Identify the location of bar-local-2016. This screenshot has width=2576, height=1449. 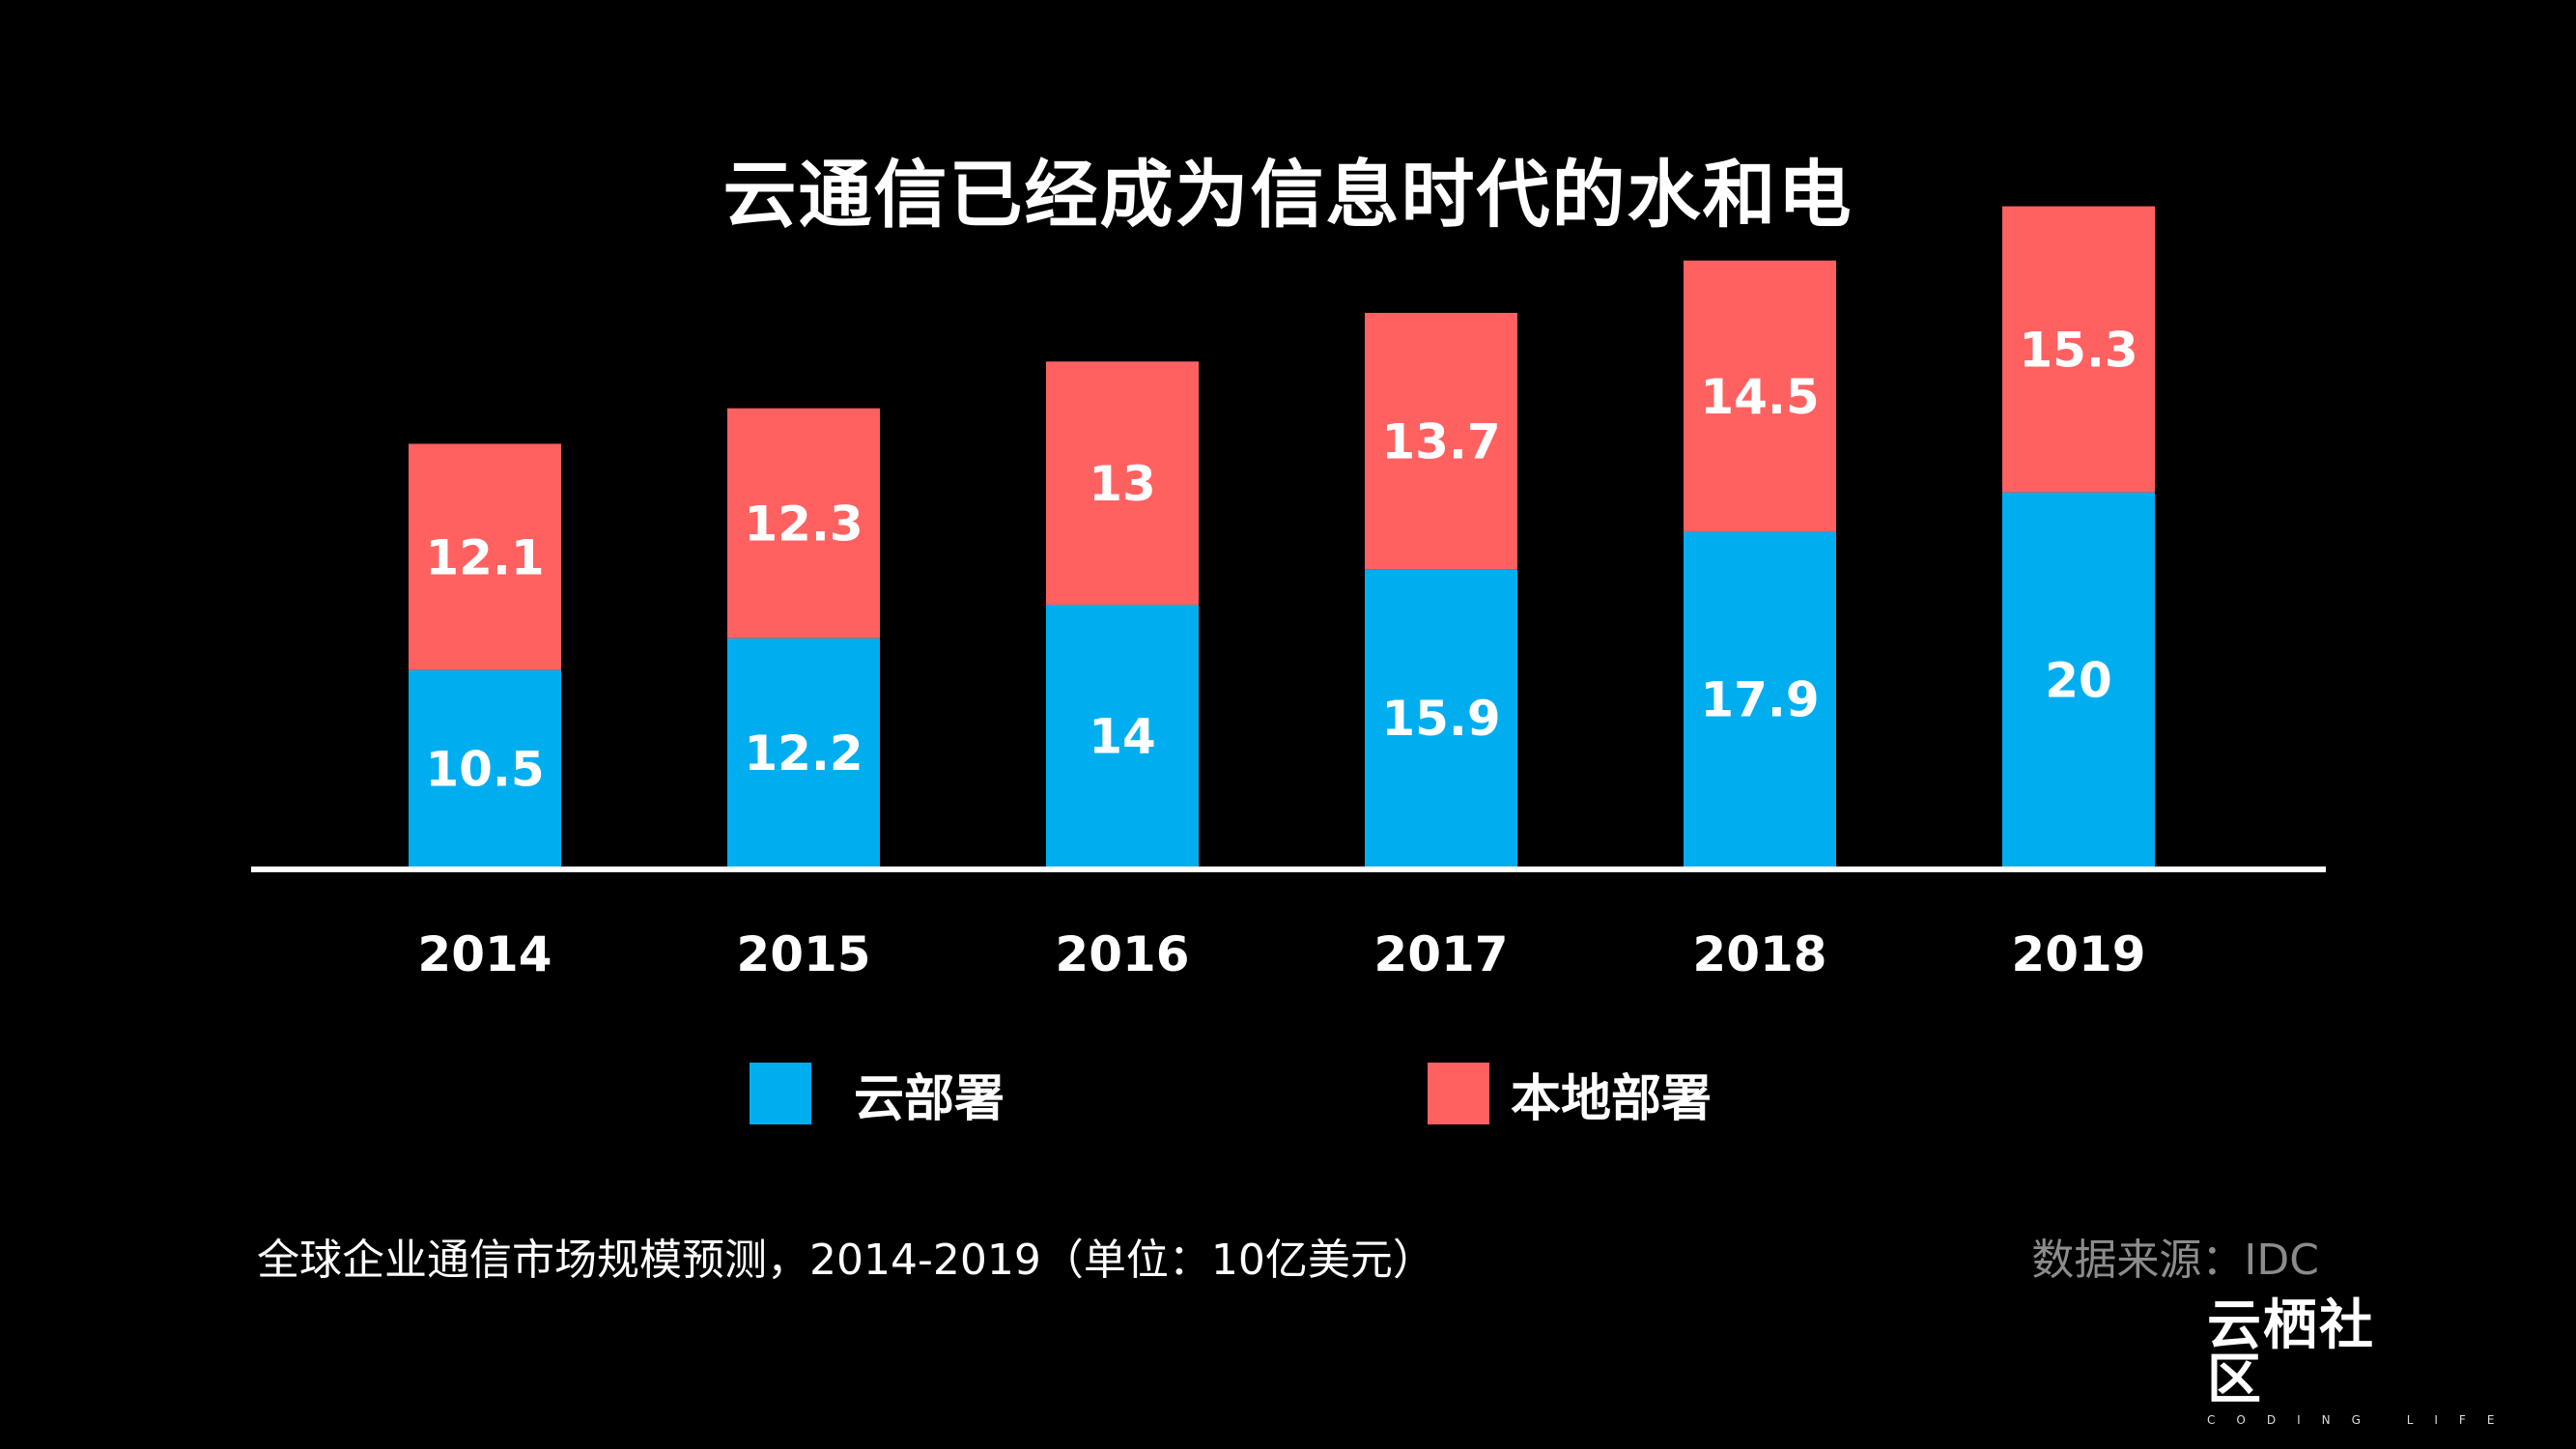
(1122, 483).